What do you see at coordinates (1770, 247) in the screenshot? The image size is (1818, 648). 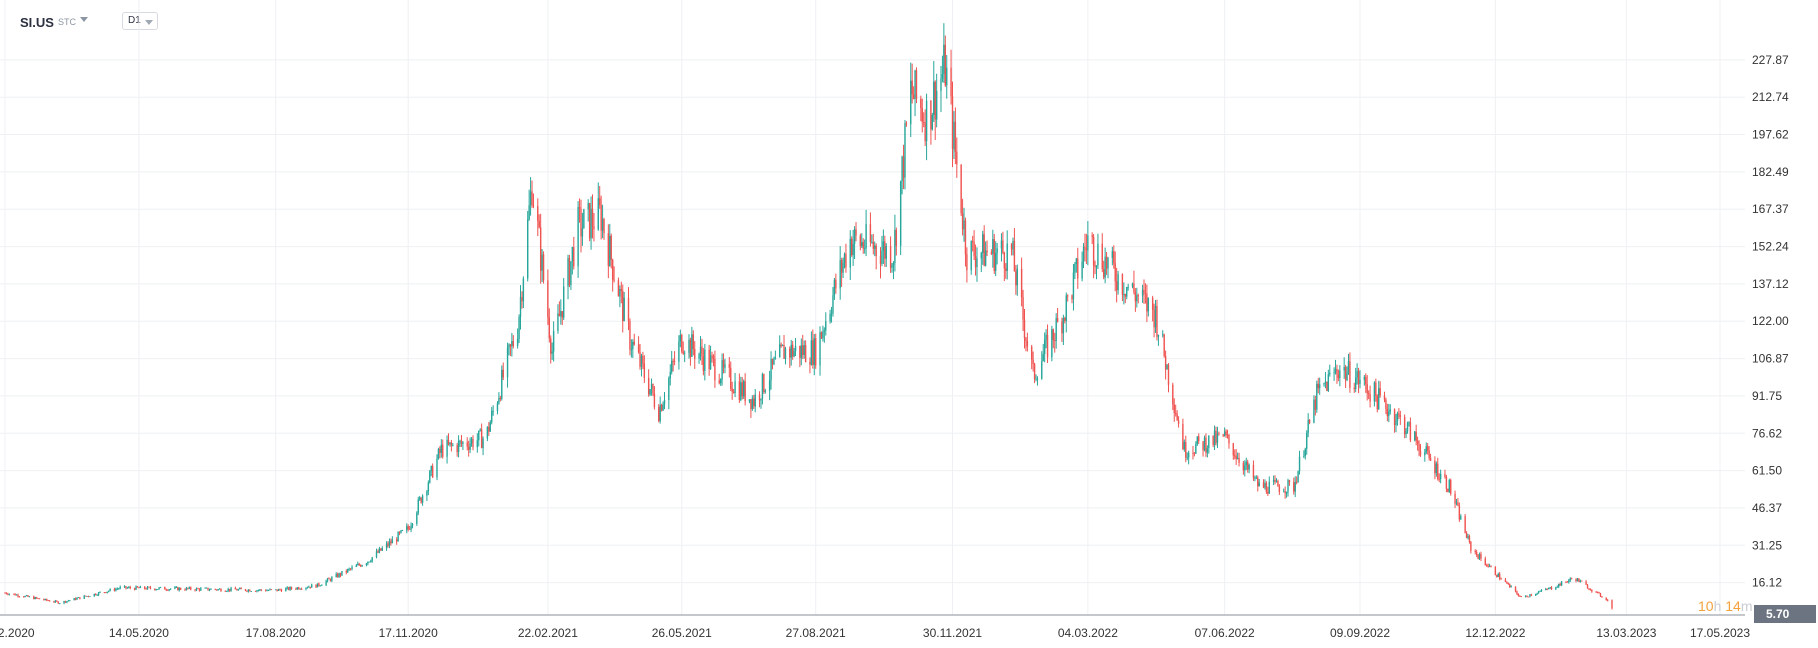 I see `y-tick-label: 152.24` at bounding box center [1770, 247].